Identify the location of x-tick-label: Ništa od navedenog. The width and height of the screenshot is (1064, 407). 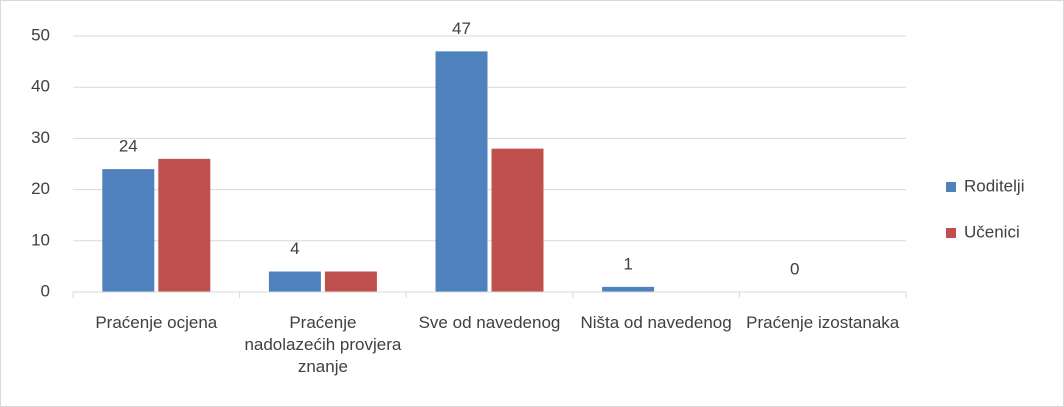
(656, 322).